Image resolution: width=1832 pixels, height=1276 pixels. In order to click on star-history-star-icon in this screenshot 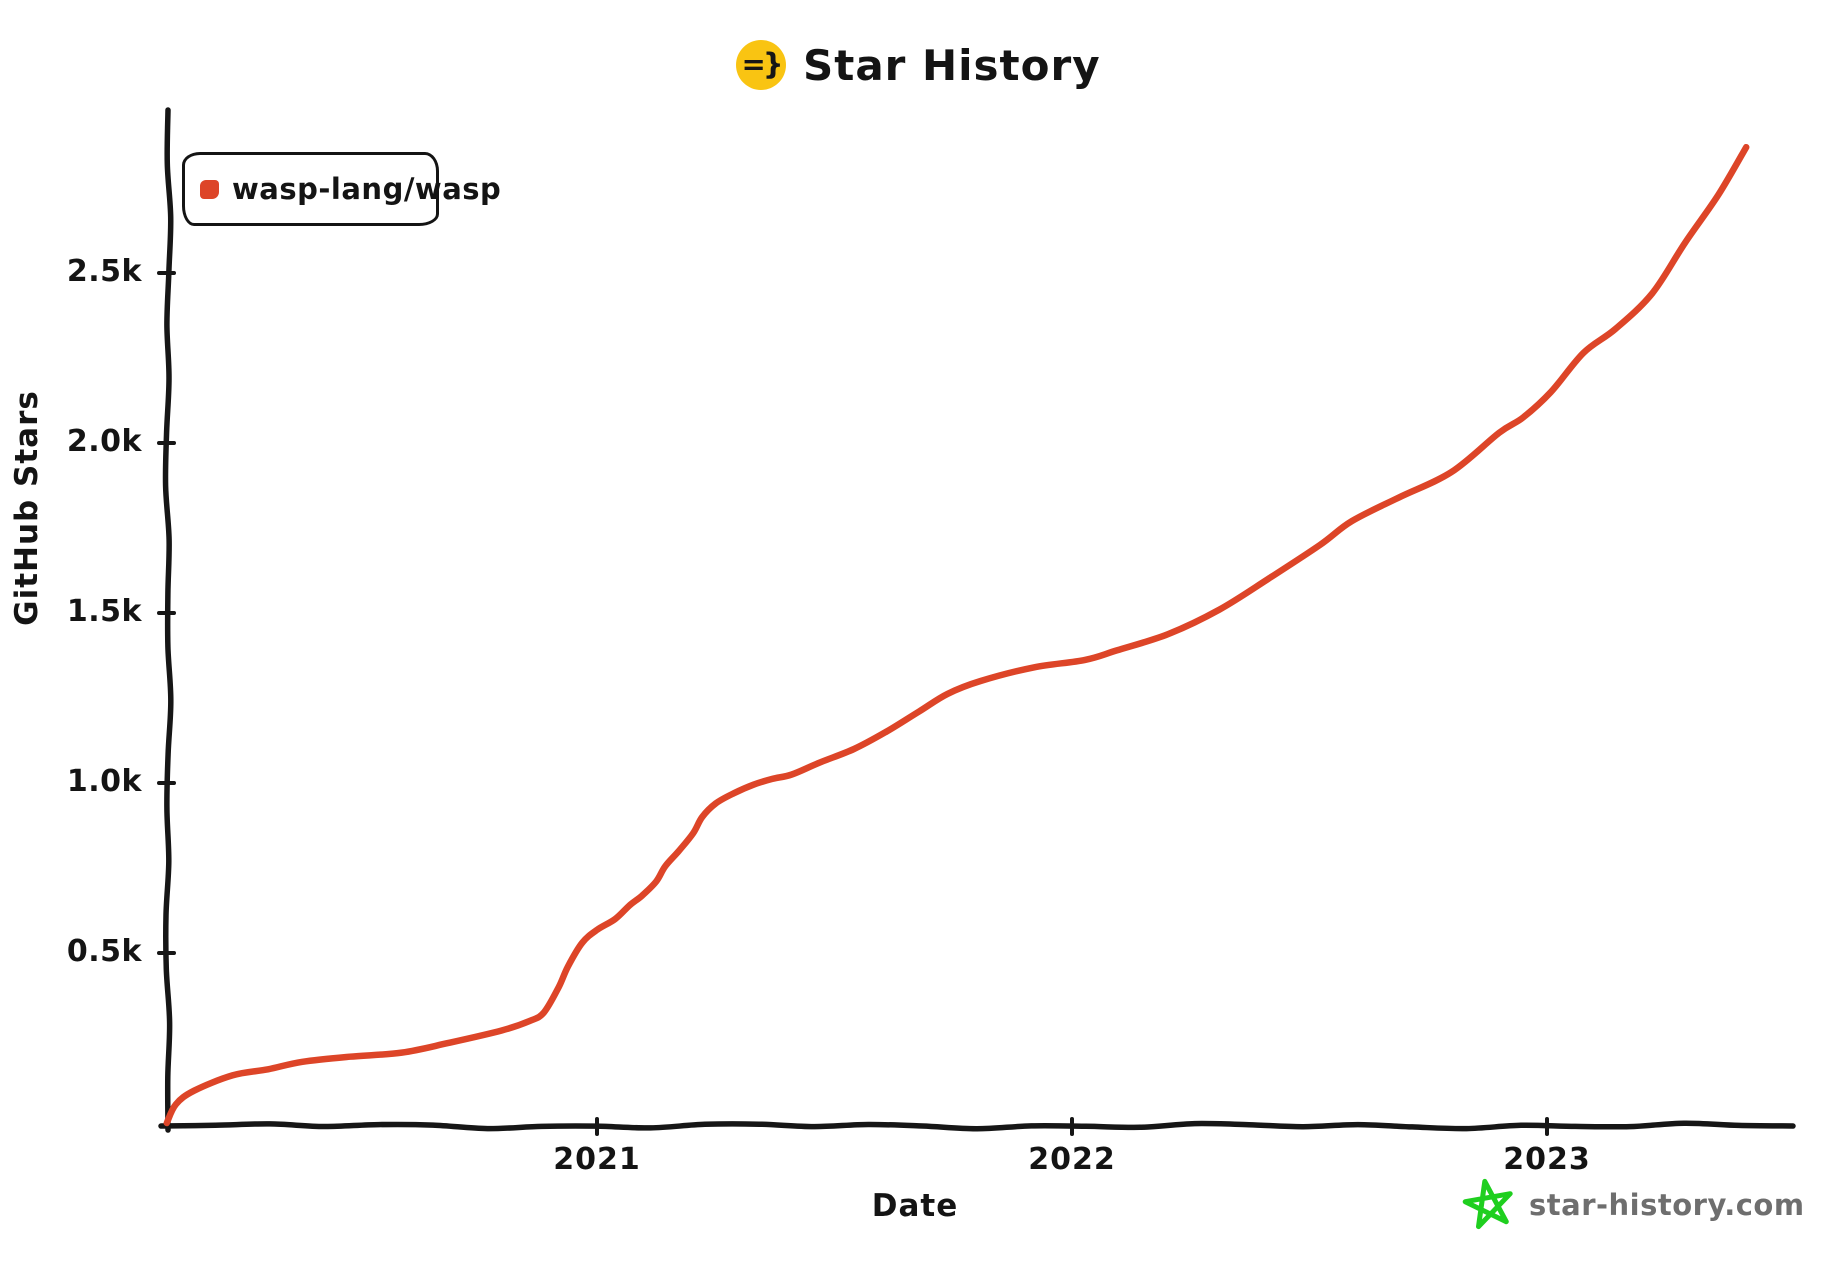, I will do `click(1487, 1204)`.